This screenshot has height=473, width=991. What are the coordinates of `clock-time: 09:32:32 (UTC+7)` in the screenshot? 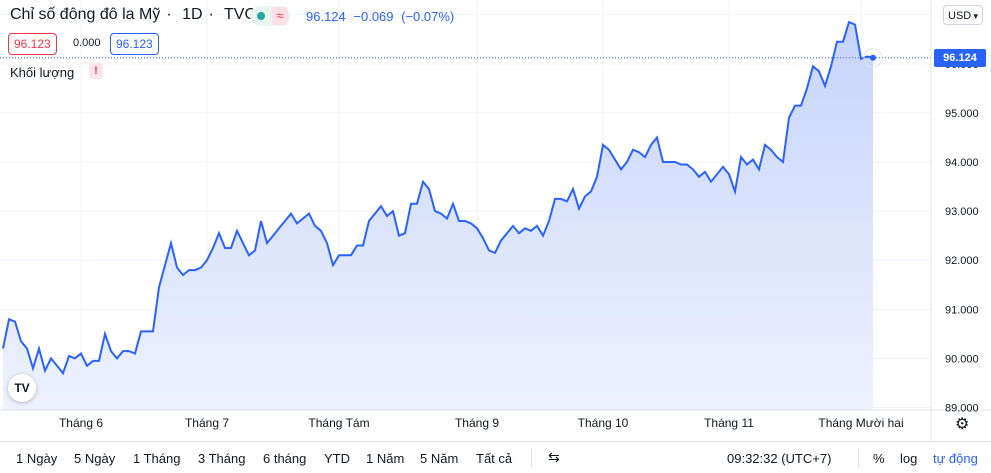 It's located at (779, 458).